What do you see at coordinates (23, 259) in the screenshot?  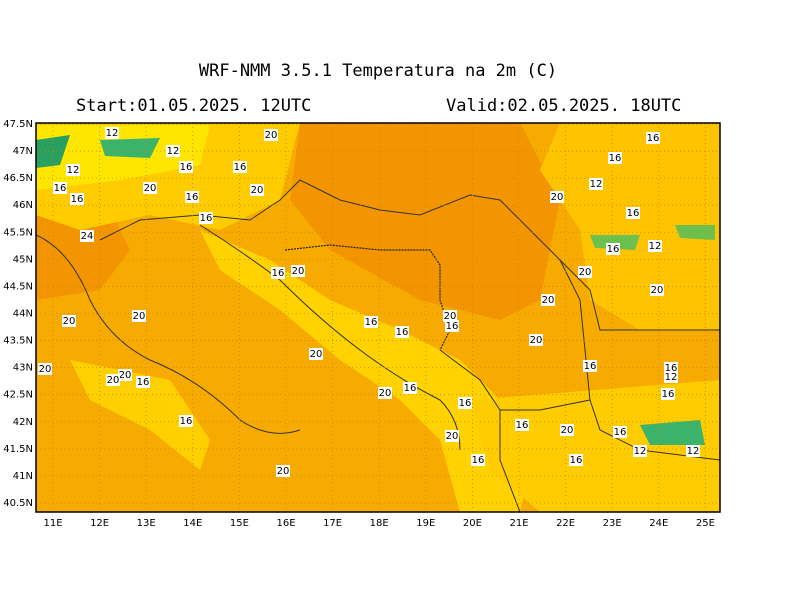 I see `lat-label: 45N` at bounding box center [23, 259].